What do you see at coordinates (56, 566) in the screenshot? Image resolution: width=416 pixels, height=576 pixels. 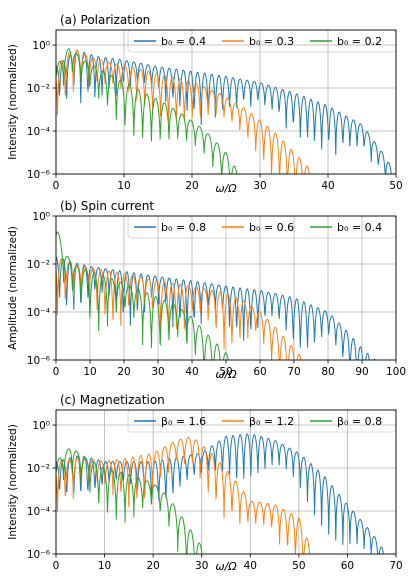 I see `panel-2-xtick-label: 0` at bounding box center [56, 566].